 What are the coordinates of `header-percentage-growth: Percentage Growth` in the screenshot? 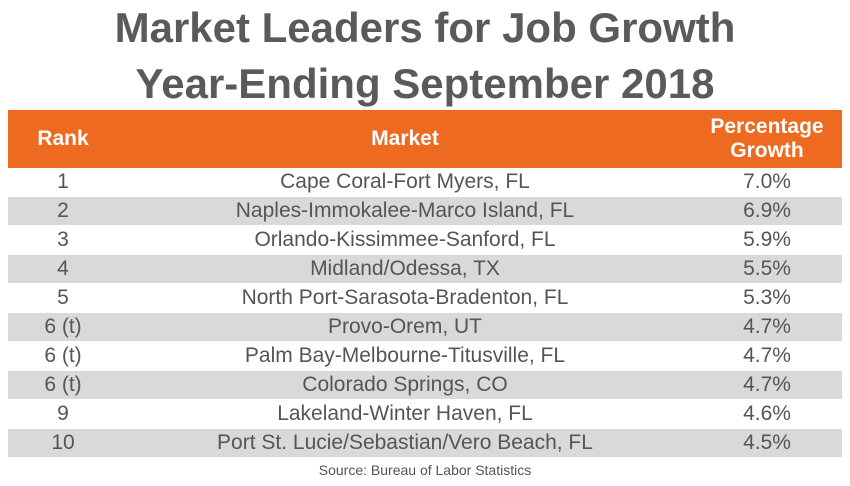 It's located at (767, 139).